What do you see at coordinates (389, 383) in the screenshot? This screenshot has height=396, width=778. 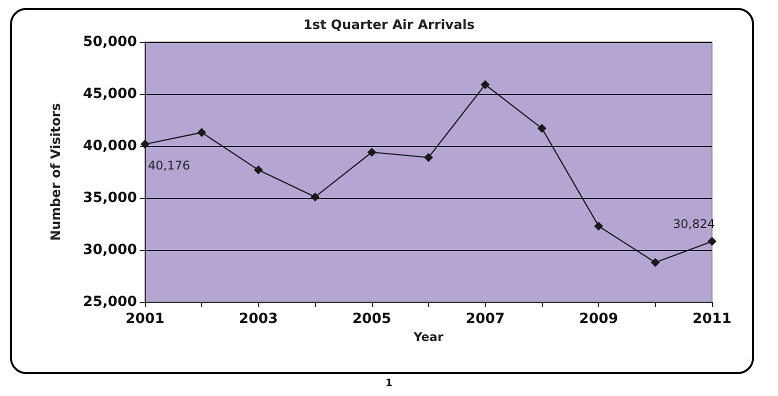 I see `text: 1` at bounding box center [389, 383].